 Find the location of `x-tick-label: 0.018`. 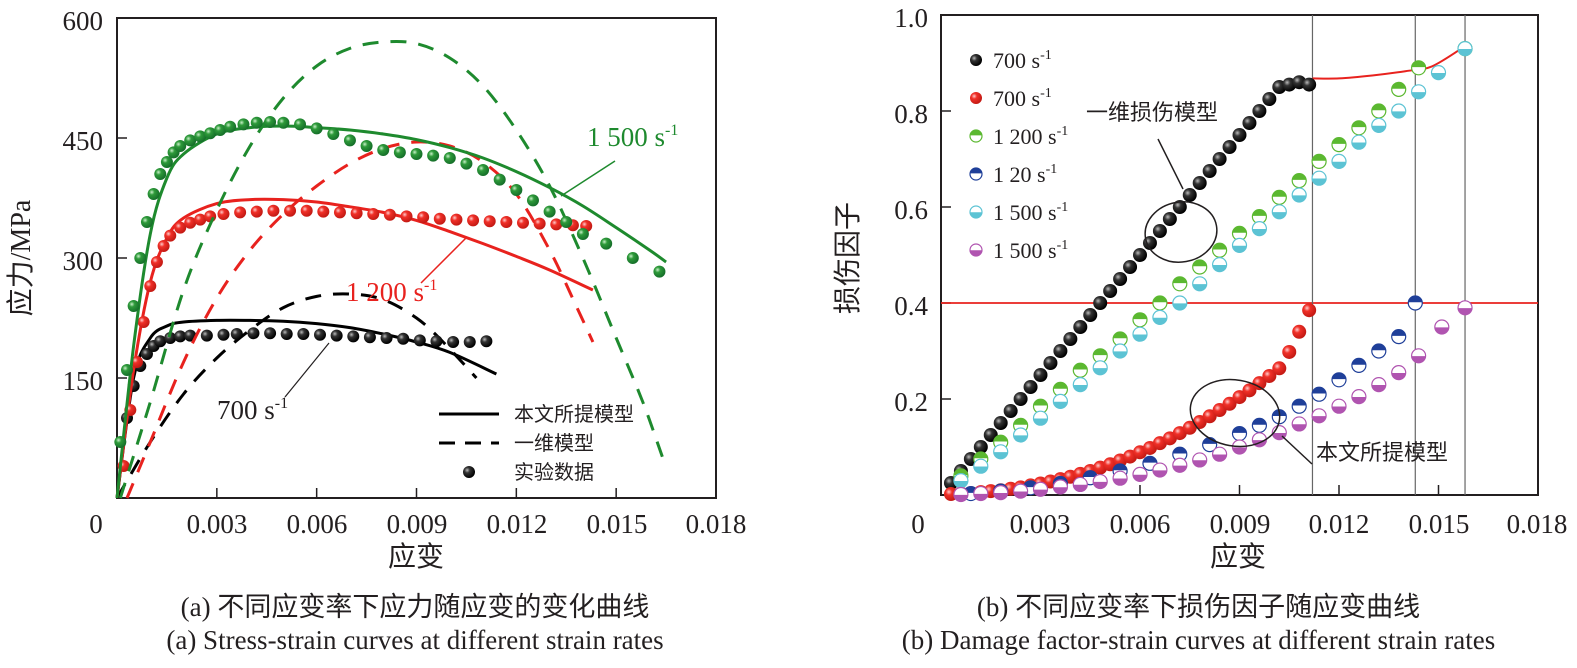

x-tick-label: 0.018 is located at coordinates (1537, 524).